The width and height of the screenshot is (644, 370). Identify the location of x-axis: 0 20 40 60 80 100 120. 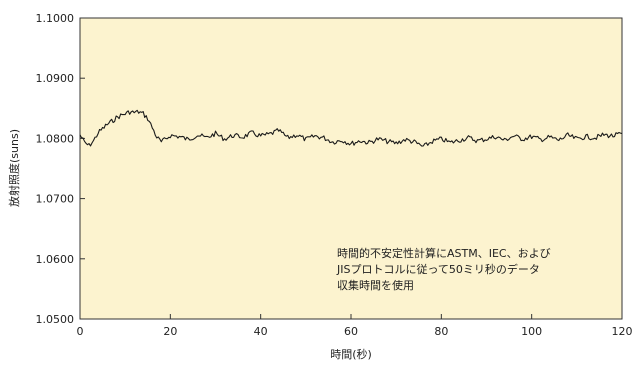
(355, 326).